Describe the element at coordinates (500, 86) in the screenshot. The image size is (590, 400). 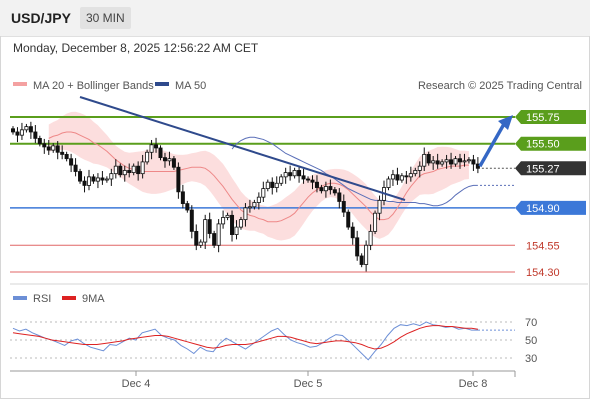
I see `copyright: Research © 2025 Trading Central` at that location.